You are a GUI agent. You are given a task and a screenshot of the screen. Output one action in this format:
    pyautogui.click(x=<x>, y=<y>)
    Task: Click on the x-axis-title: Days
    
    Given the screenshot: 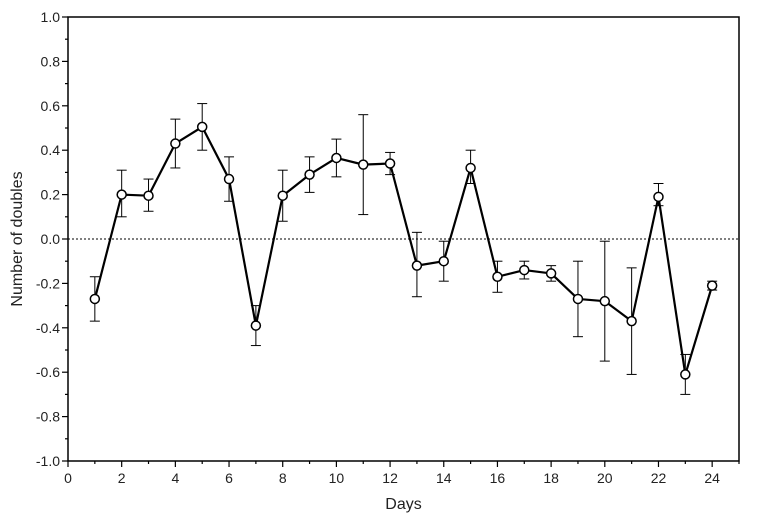 What is the action you would take?
    pyautogui.click(x=403, y=504)
    